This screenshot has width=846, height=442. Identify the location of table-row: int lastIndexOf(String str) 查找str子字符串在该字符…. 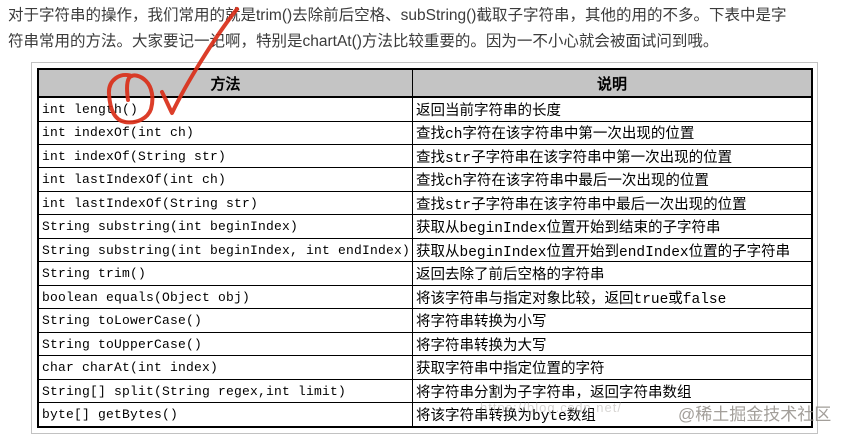
(425, 203).